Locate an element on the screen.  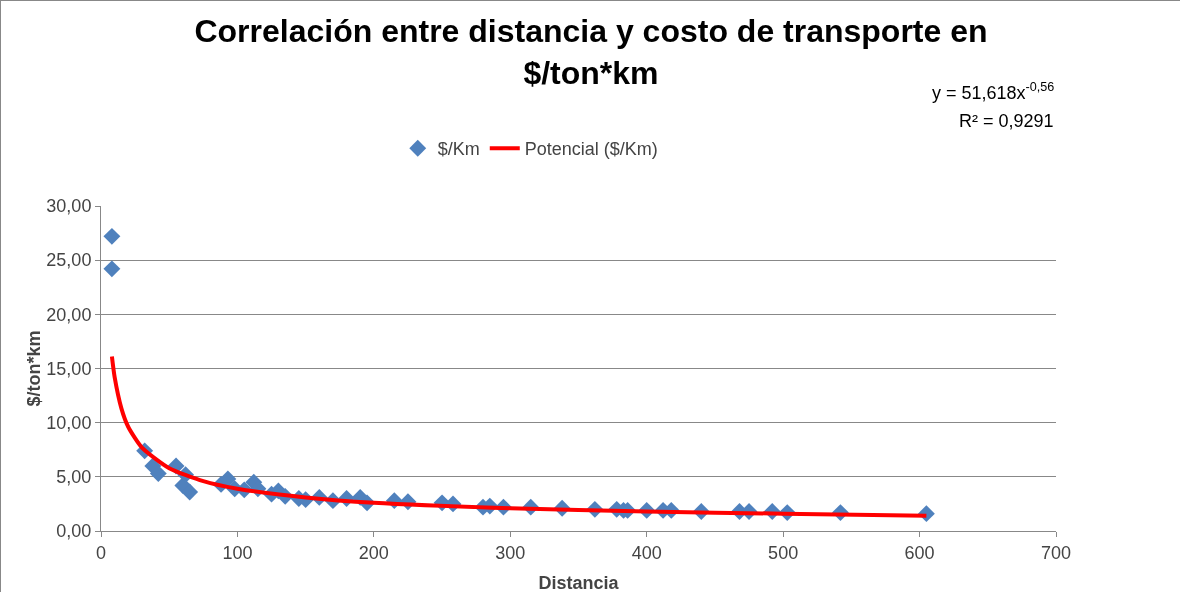
y-tick-label: 25,00 is located at coordinates (69, 260).